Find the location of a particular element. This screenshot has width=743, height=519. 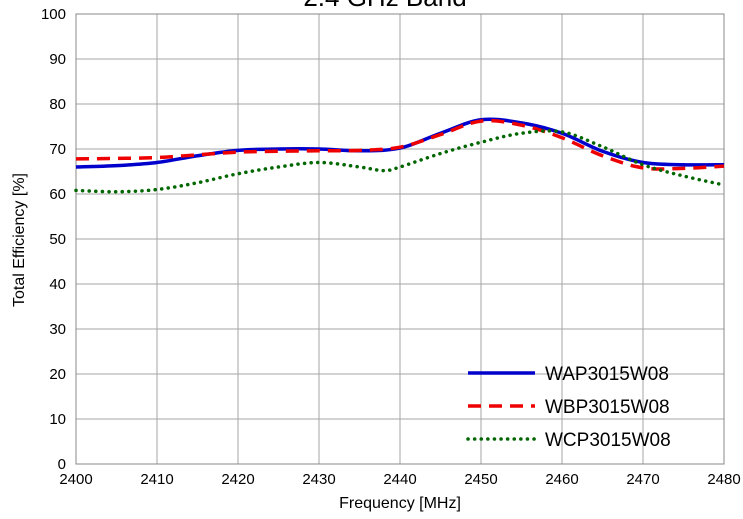

series-layer is located at coordinates (400, 155).